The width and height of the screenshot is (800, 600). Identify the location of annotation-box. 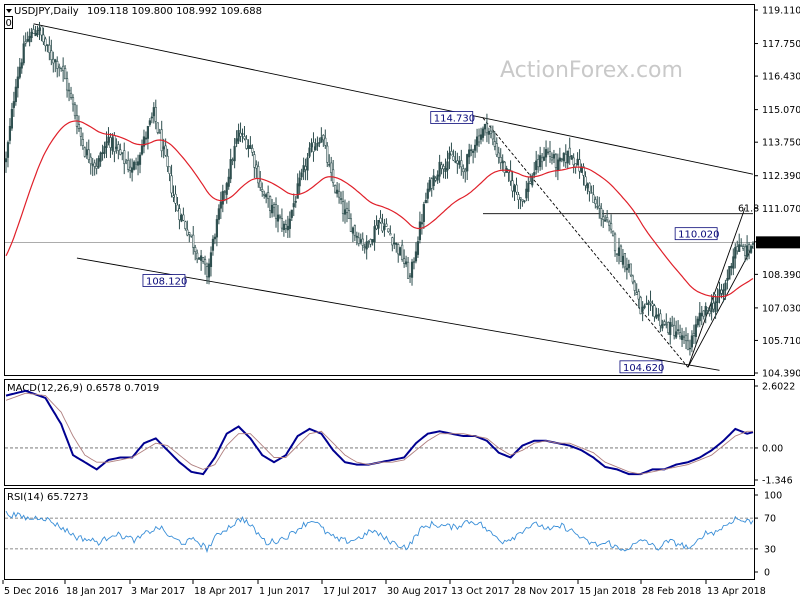
(452, 117).